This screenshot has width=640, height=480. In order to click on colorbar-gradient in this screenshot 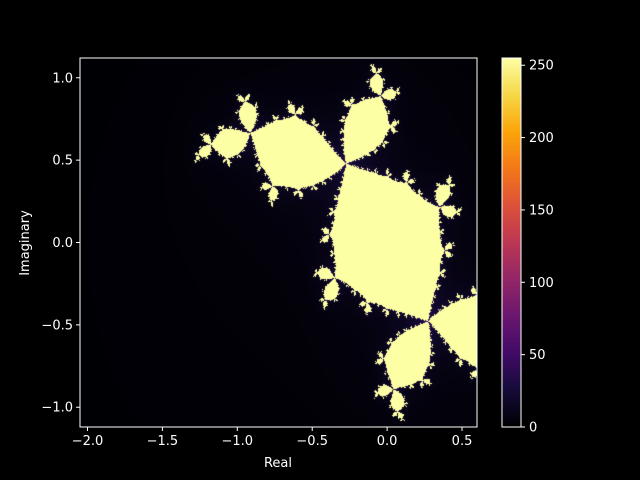, I will do `click(511, 242)`.